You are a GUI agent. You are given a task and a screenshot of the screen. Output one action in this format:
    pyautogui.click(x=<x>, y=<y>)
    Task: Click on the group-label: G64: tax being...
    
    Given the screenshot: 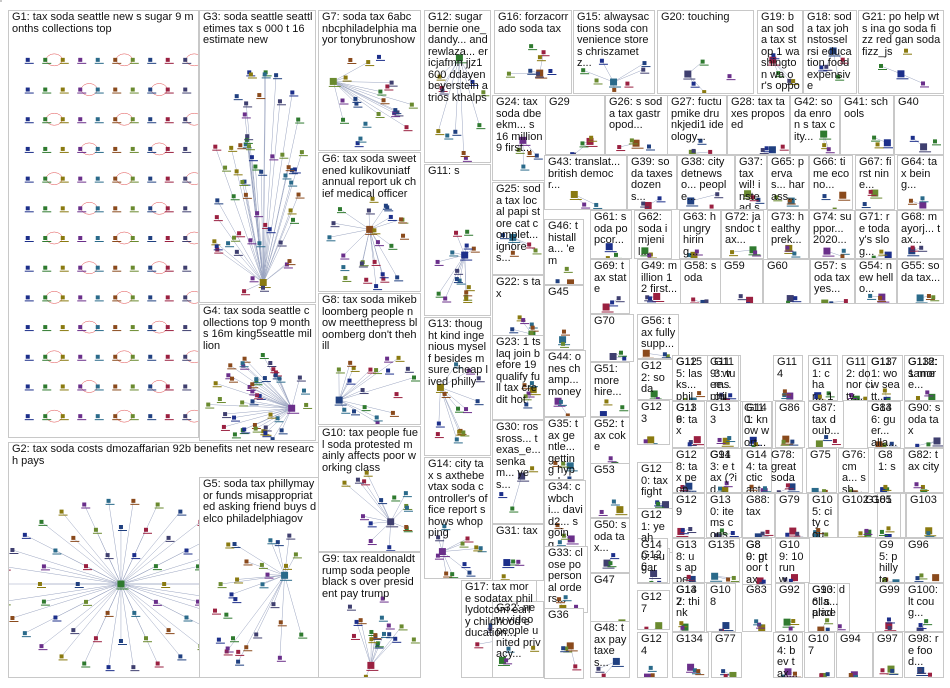 What is the action you would take?
    pyautogui.click(x=919, y=173)
    